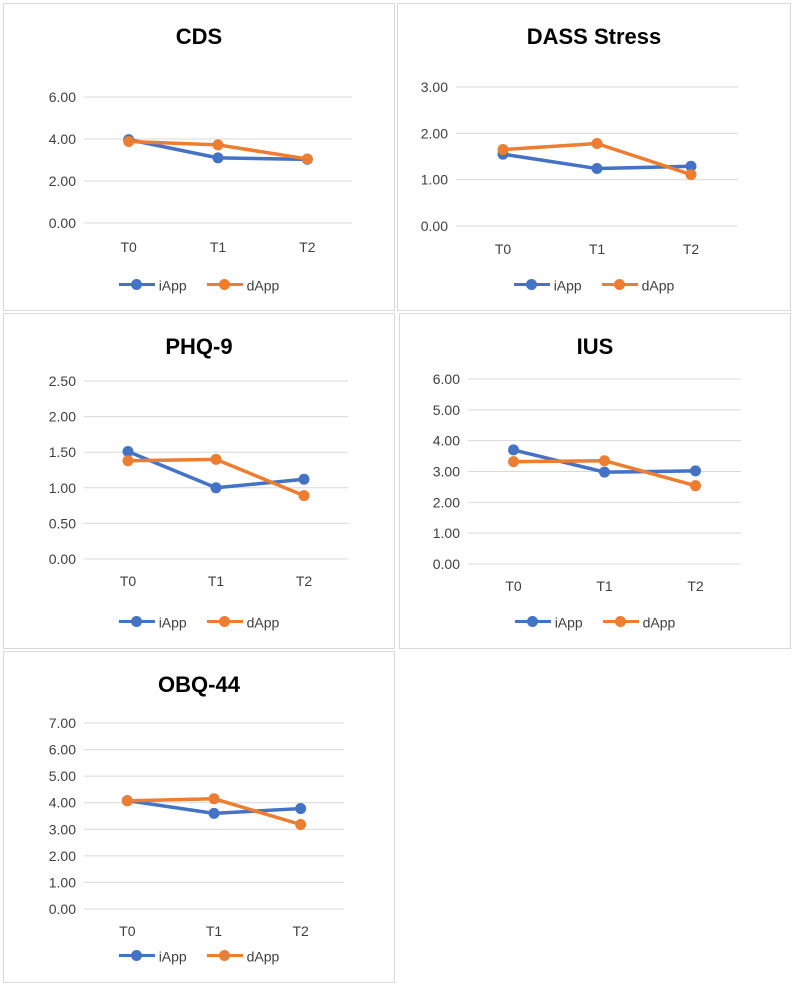 The height and width of the screenshot is (986, 796). I want to click on chart-plot: 0.00 1.00 2.00 3.00 T0 T1 T2, so click(579, 168).